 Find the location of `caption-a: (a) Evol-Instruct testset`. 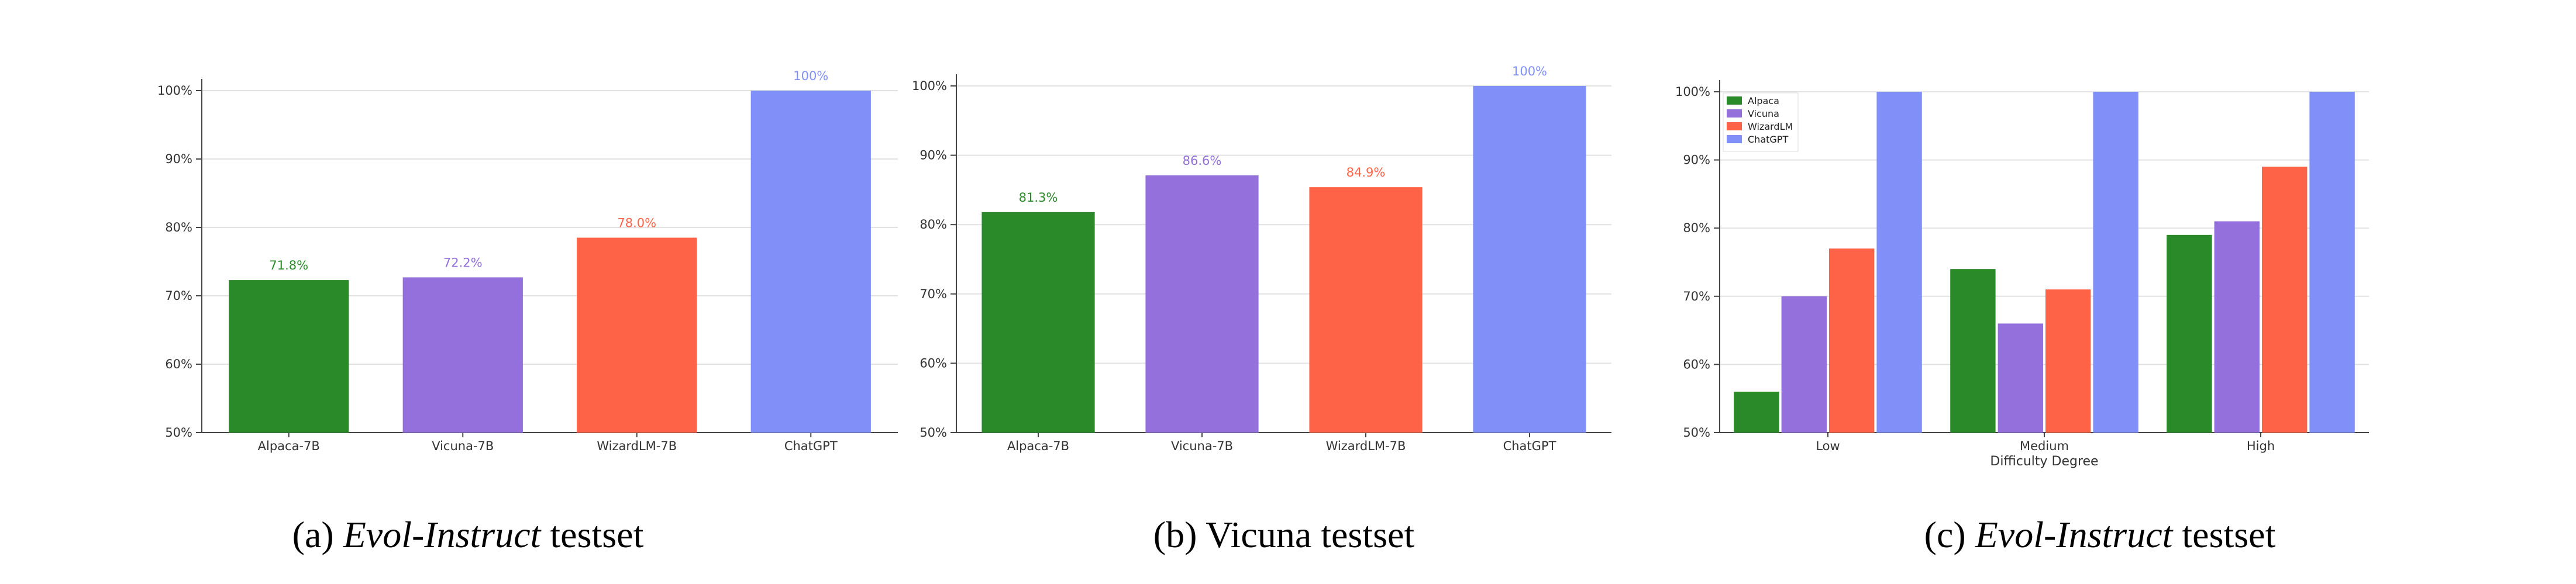

caption-a: (a) Evol-Instruct testset is located at coordinates (468, 535).